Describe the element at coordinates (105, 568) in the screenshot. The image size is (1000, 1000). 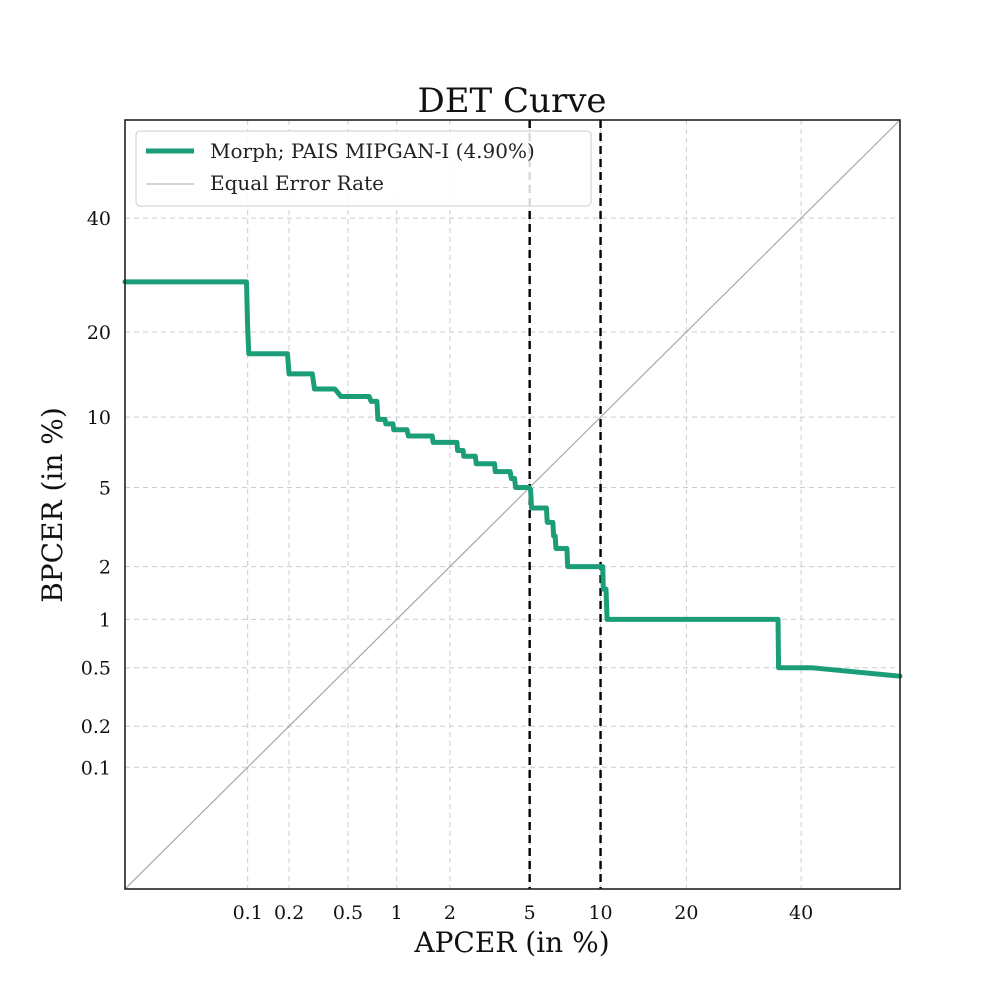
I see `y-tick-label-2: 2` at that location.